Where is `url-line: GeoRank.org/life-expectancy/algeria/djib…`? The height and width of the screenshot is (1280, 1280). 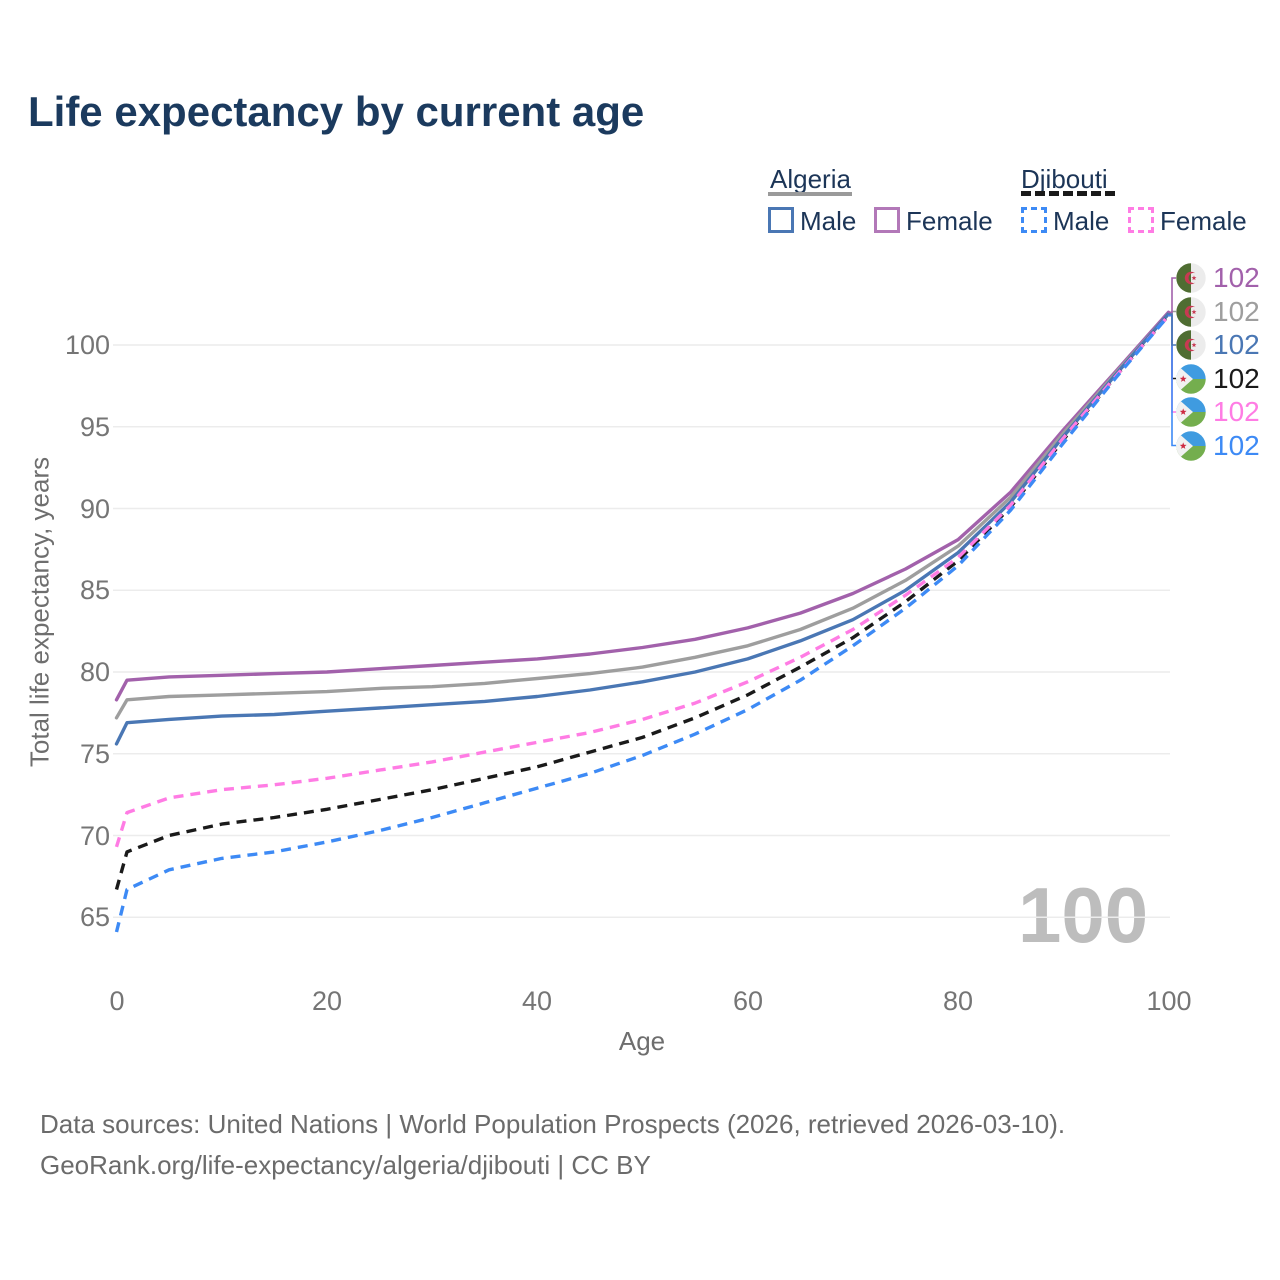
url-line: GeoRank.org/life-expectancy/algeria/djib… is located at coordinates (345, 1165).